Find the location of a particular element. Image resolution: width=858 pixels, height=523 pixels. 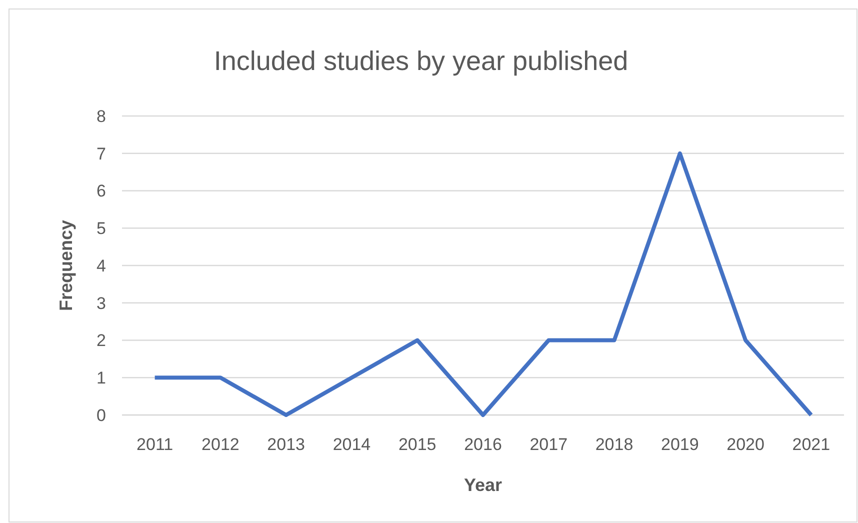

y-axis-title: Frequency is located at coordinates (66, 266).